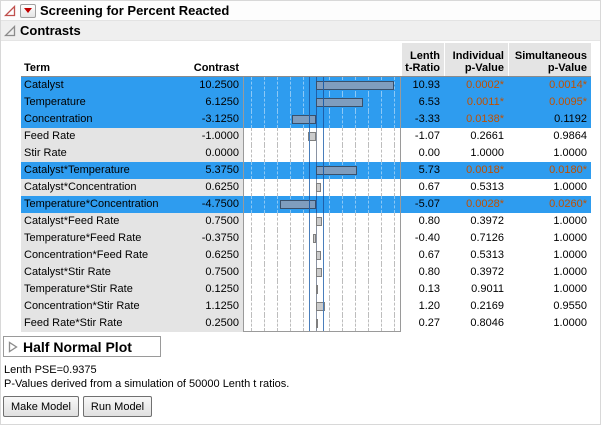 This screenshot has width=601, height=425. Describe the element at coordinates (300, 31) in the screenshot. I see `contrasts-section-header: Contrasts` at that location.